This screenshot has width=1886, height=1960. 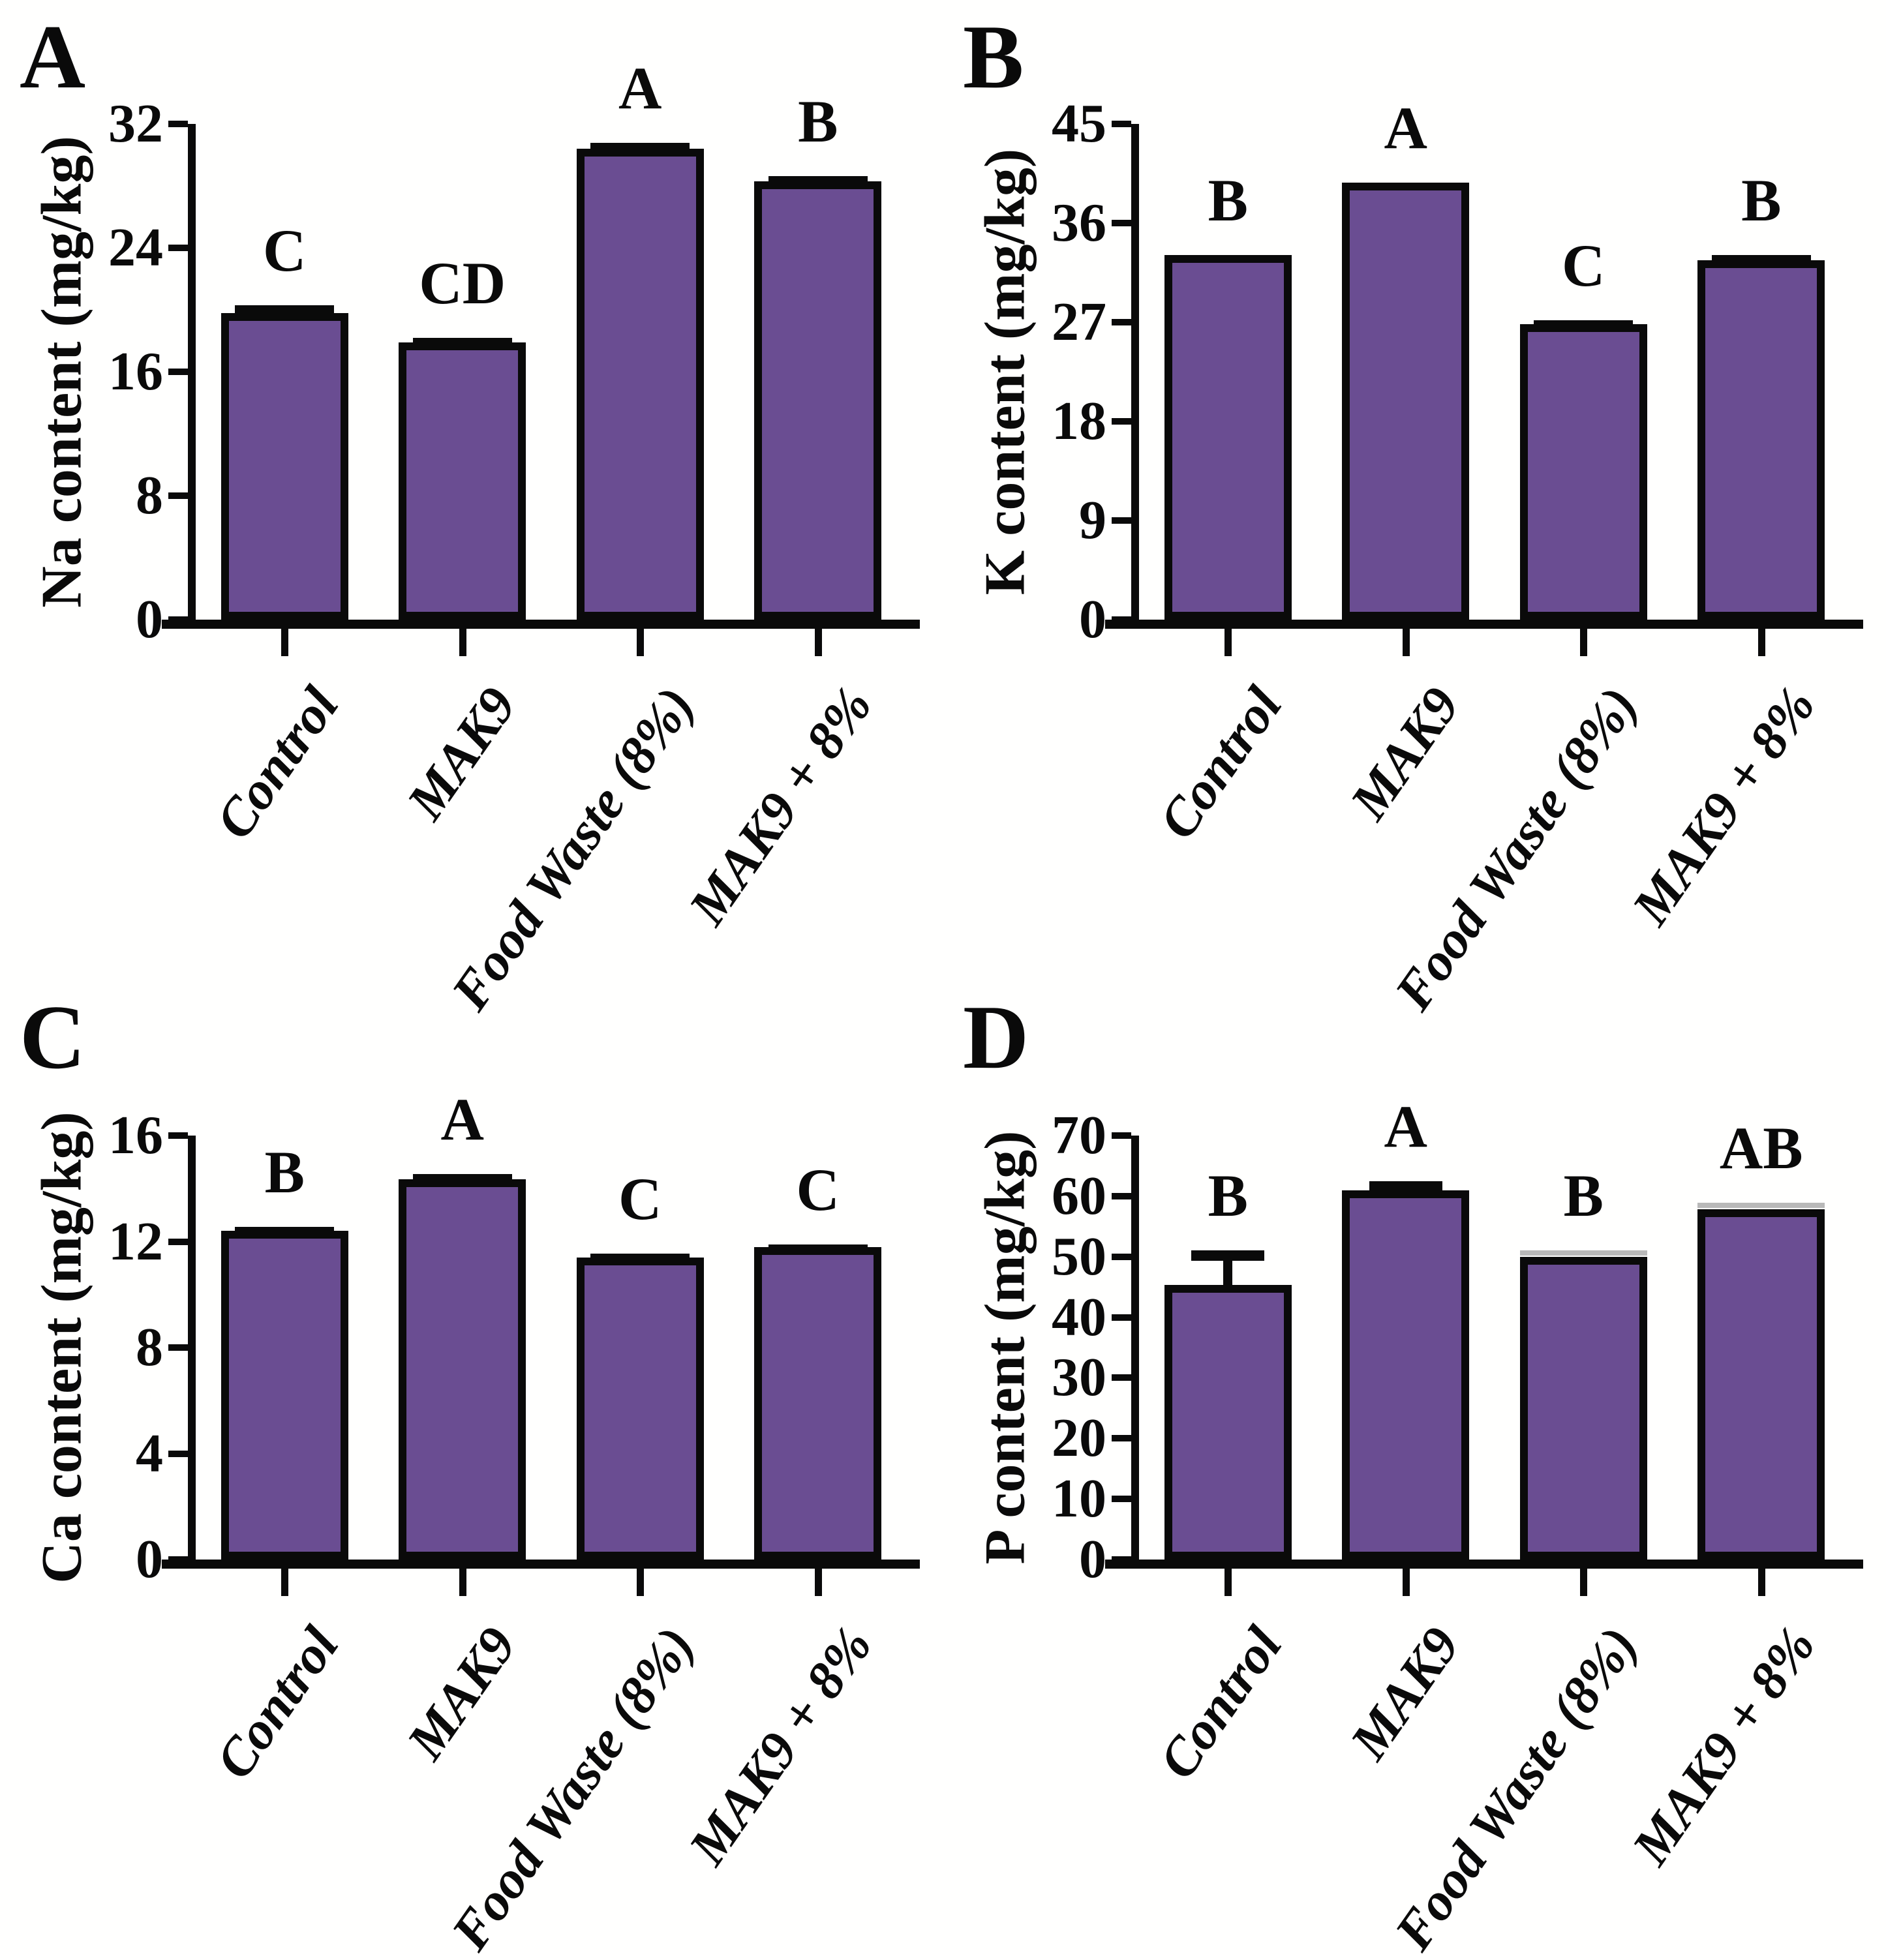 I want to click on y-tick-label: 18, so click(x=1079, y=421).